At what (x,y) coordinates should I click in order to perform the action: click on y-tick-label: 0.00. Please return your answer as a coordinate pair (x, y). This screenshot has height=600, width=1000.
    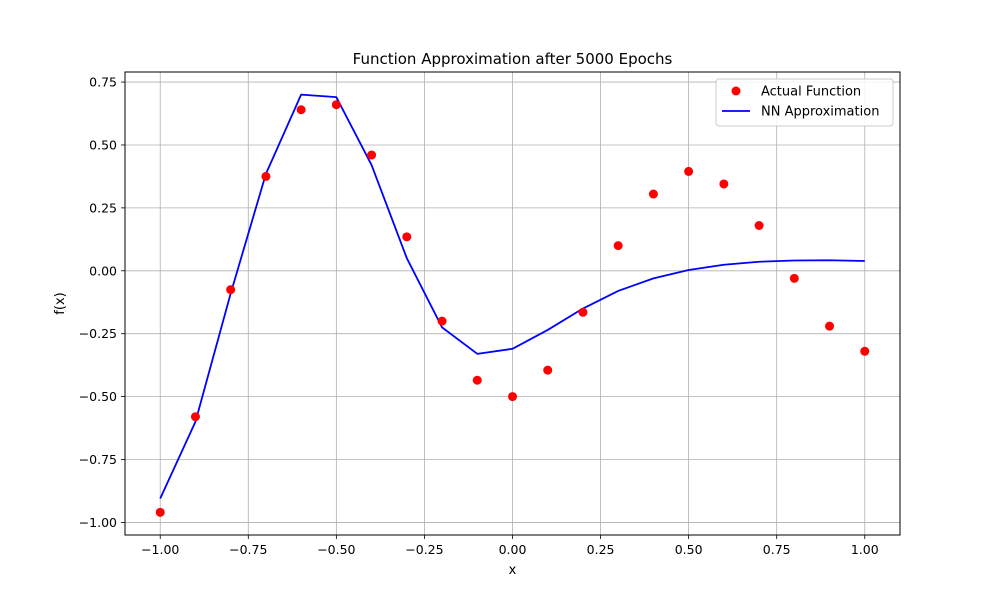
    Looking at the image, I should click on (103, 270).